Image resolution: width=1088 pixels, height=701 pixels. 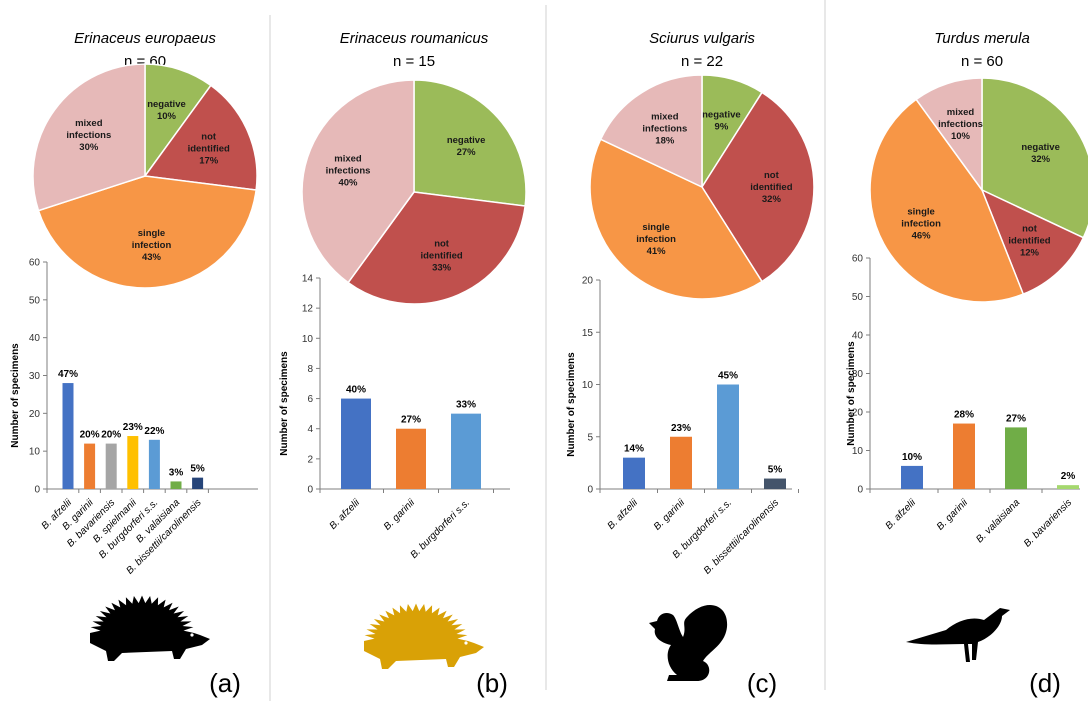 What do you see at coordinates (1068, 476) in the screenshot?
I see `bar-value-label: 2%` at bounding box center [1068, 476].